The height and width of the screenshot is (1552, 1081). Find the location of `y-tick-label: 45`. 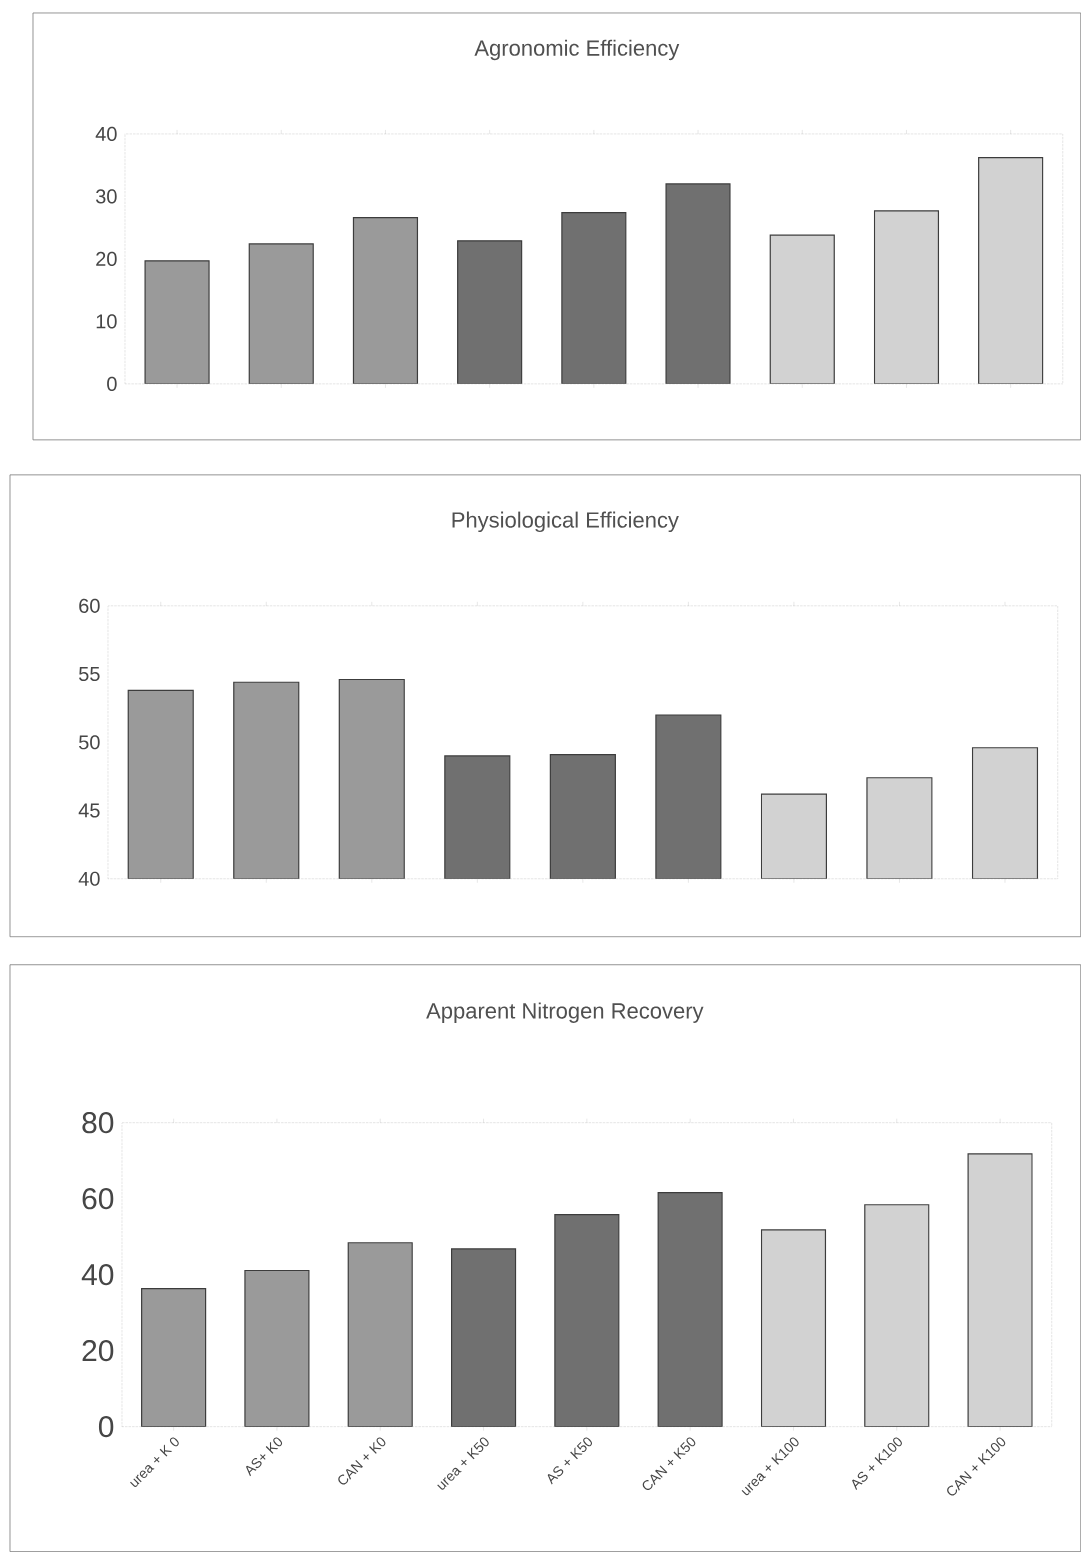

y-tick-label: 45 is located at coordinates (89, 810).